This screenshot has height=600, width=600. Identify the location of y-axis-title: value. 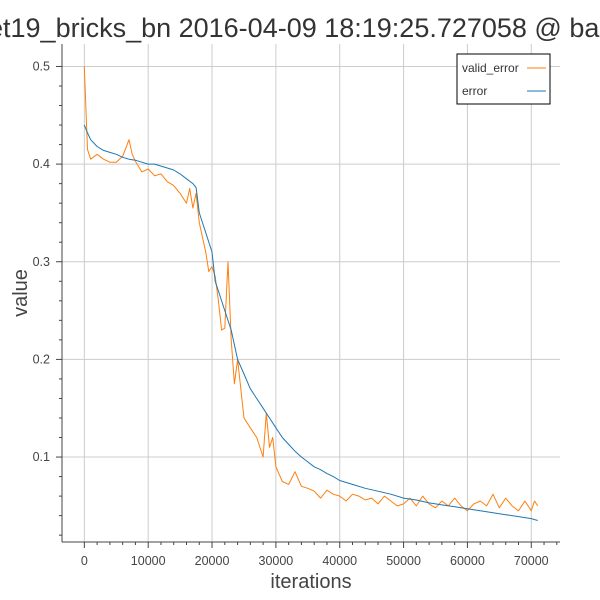
(21, 293).